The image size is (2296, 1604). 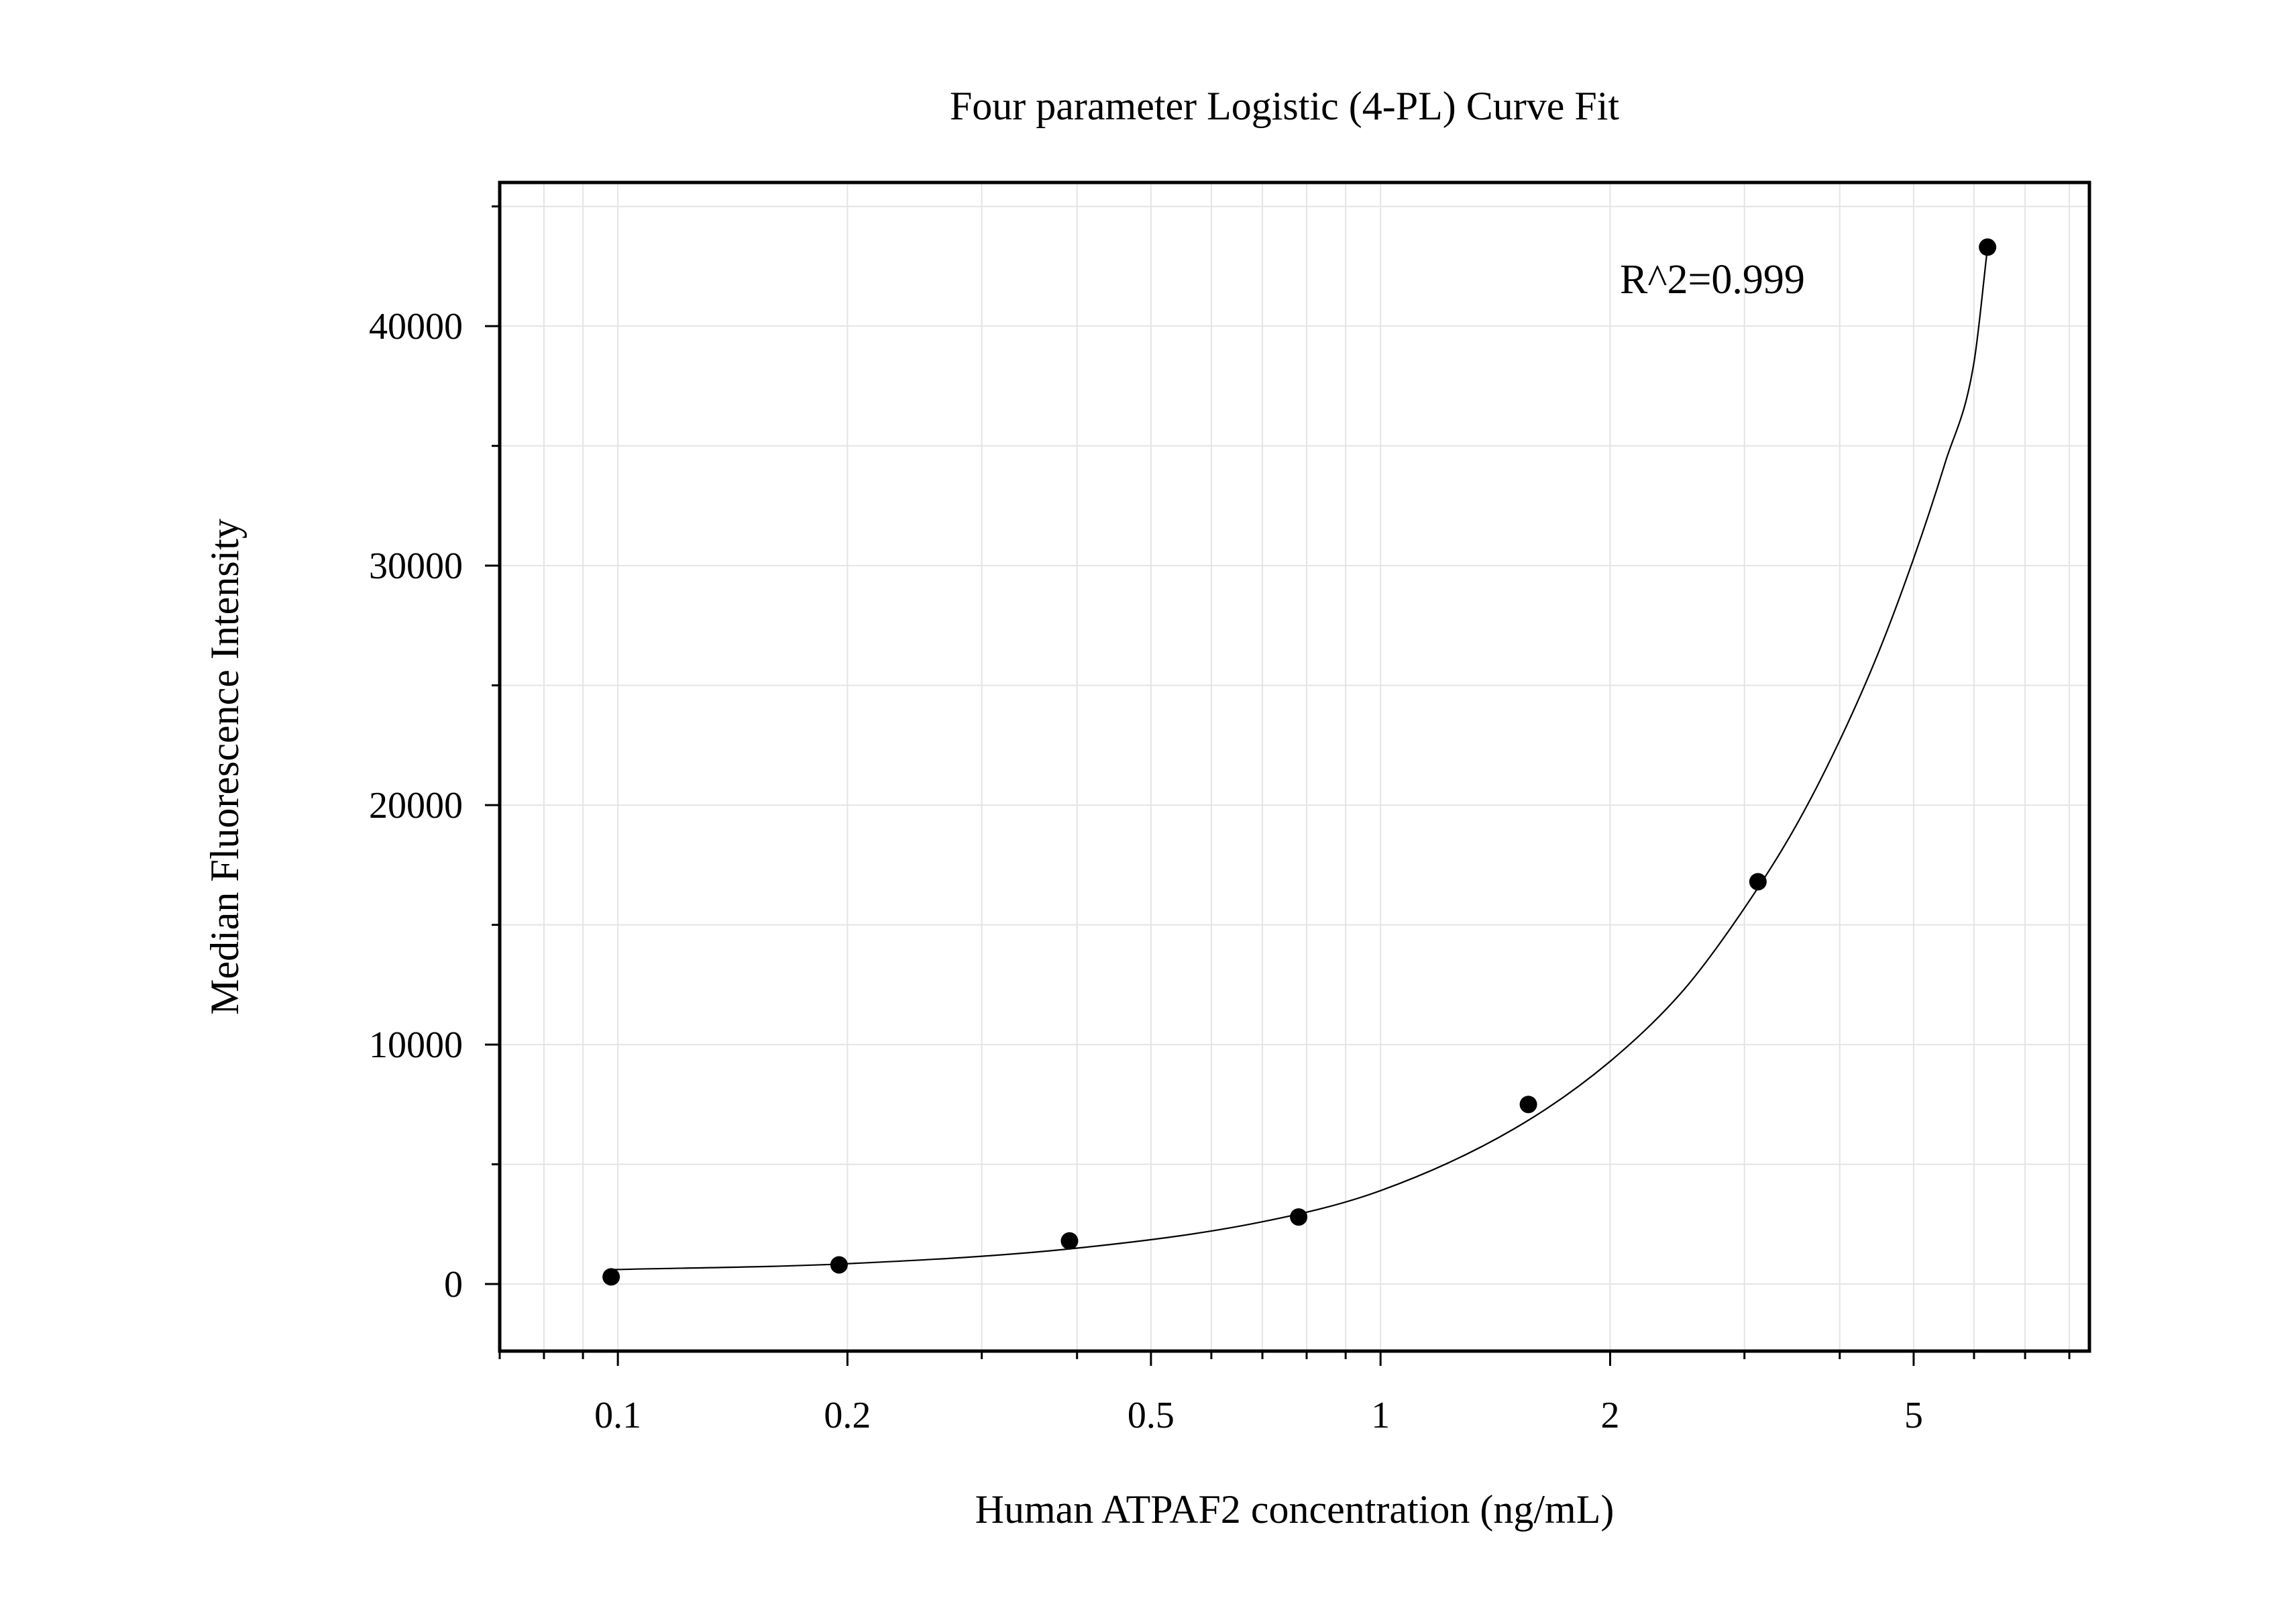 What do you see at coordinates (1295, 1509) in the screenshot?
I see `x-axis-title: Human ATPAF2 concentration (ng/mL)` at bounding box center [1295, 1509].